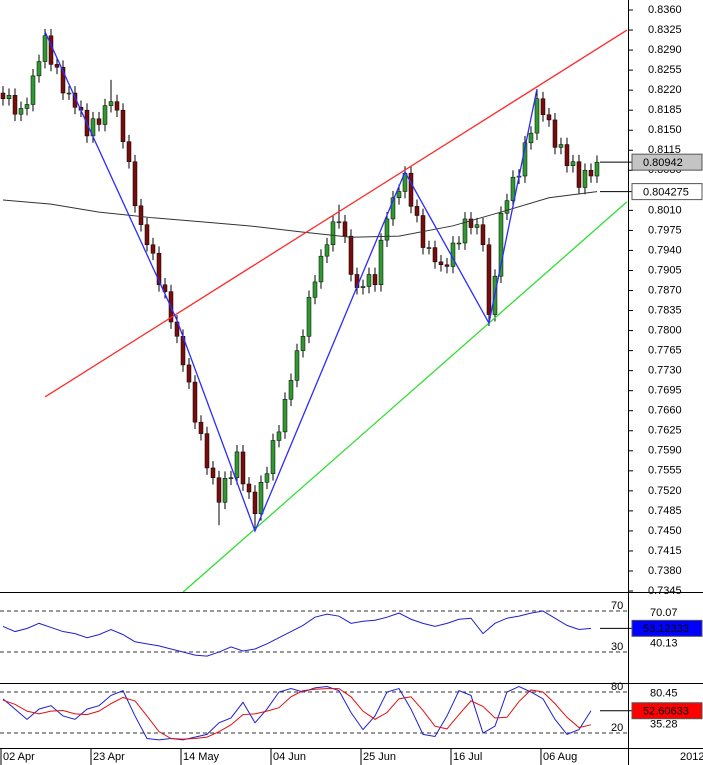 The width and height of the screenshot is (703, 765). Describe the element at coordinates (665, 571) in the screenshot. I see `y-tick-label: 0.7380` at that location.